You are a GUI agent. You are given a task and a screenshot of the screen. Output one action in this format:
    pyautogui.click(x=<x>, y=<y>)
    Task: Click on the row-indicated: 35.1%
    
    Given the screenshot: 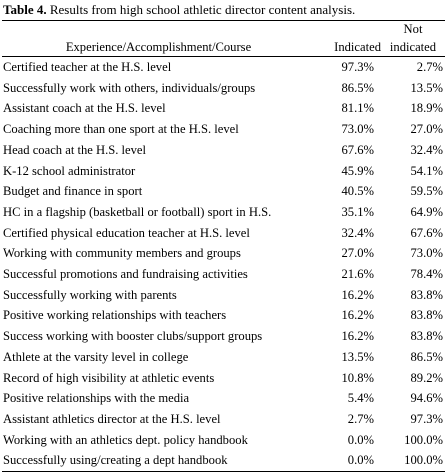 What is the action you would take?
    pyautogui.click(x=357, y=211)
    